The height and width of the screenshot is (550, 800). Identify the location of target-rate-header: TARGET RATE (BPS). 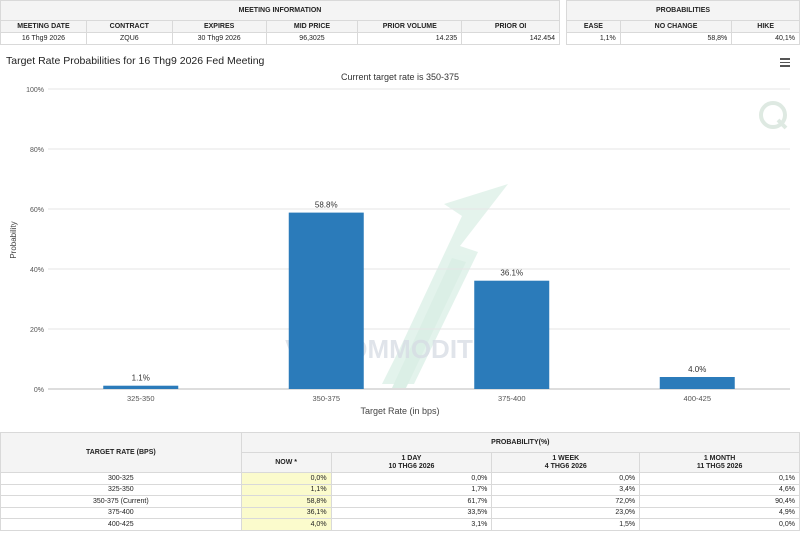
(121, 452).